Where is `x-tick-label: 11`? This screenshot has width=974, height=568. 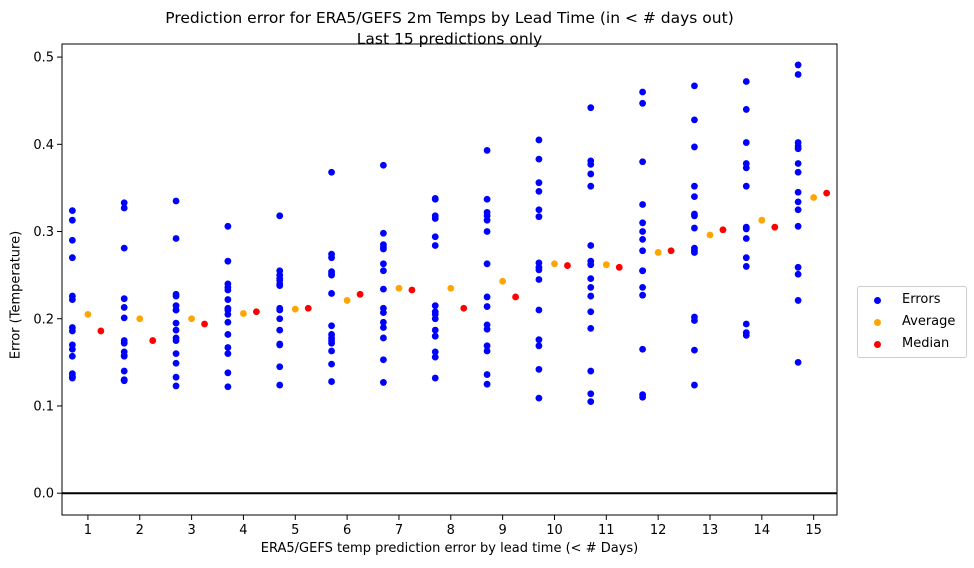
x-tick-label: 11 is located at coordinates (606, 530).